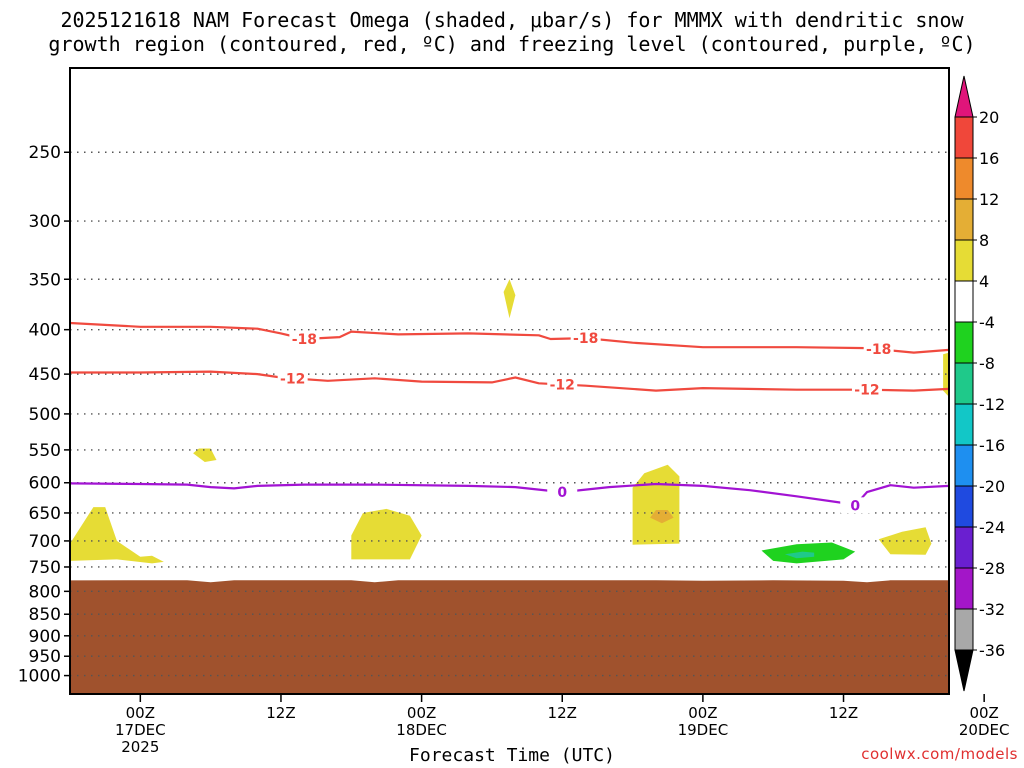  What do you see at coordinates (140, 747) in the screenshot?
I see `x-tick-year: 2025` at bounding box center [140, 747].